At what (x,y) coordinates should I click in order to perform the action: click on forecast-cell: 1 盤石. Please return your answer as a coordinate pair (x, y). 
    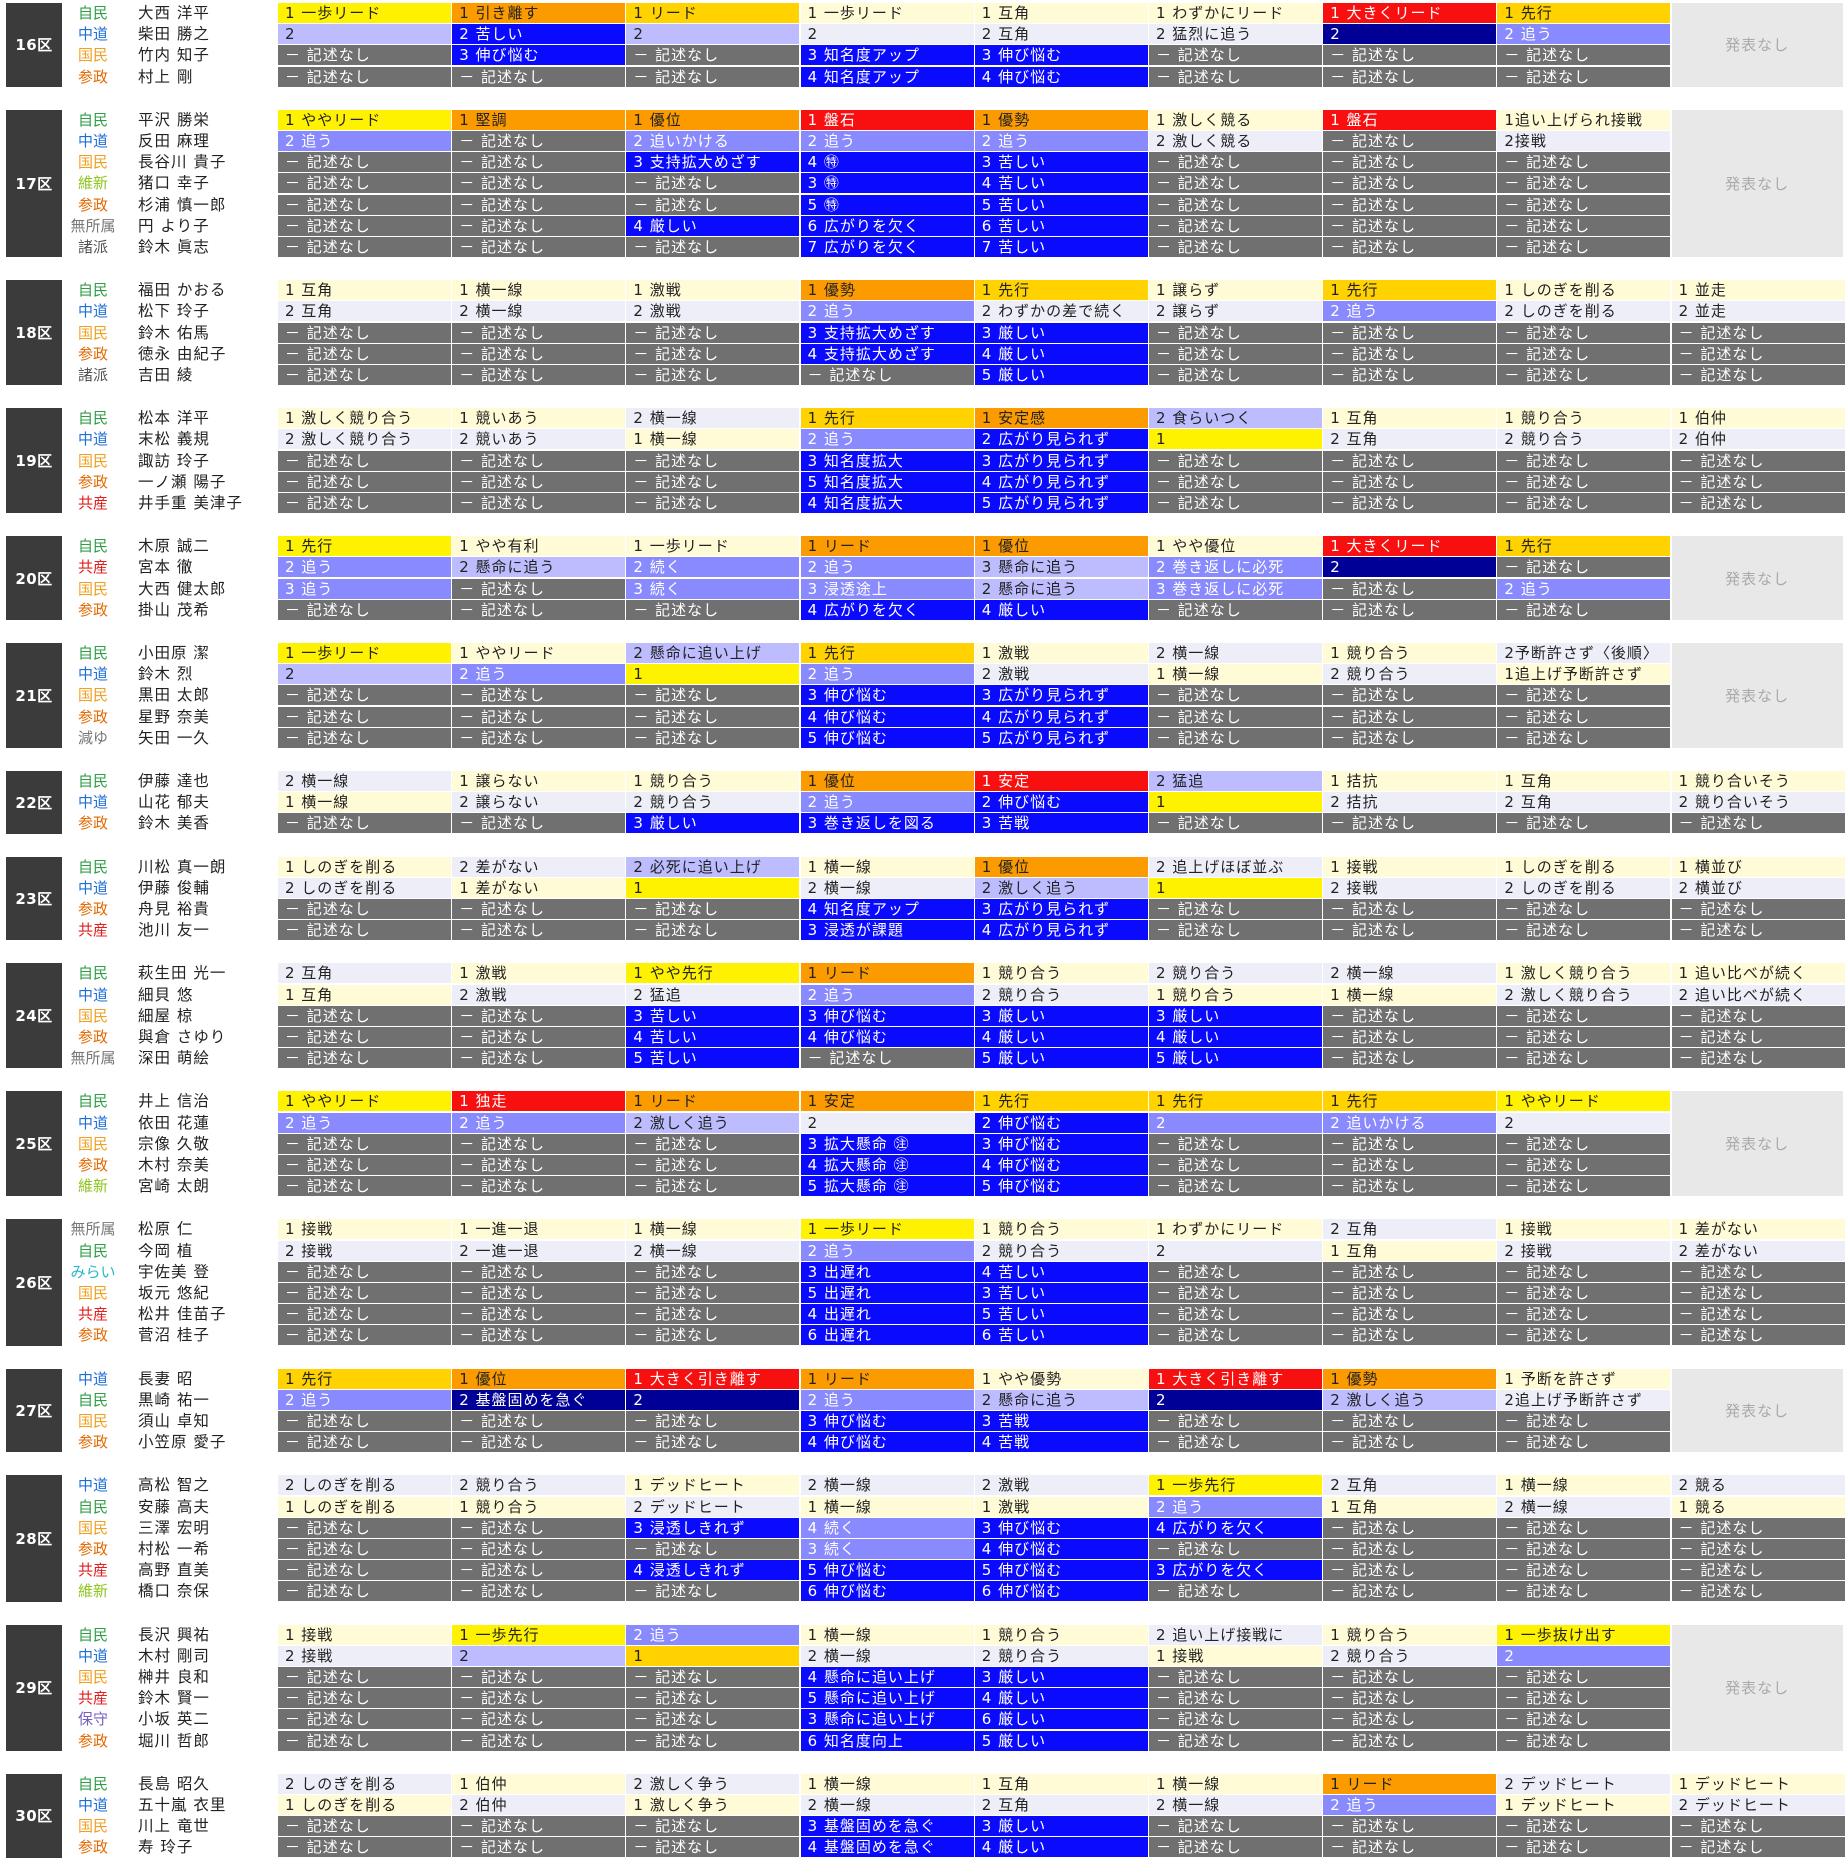
    Looking at the image, I should click on (887, 119).